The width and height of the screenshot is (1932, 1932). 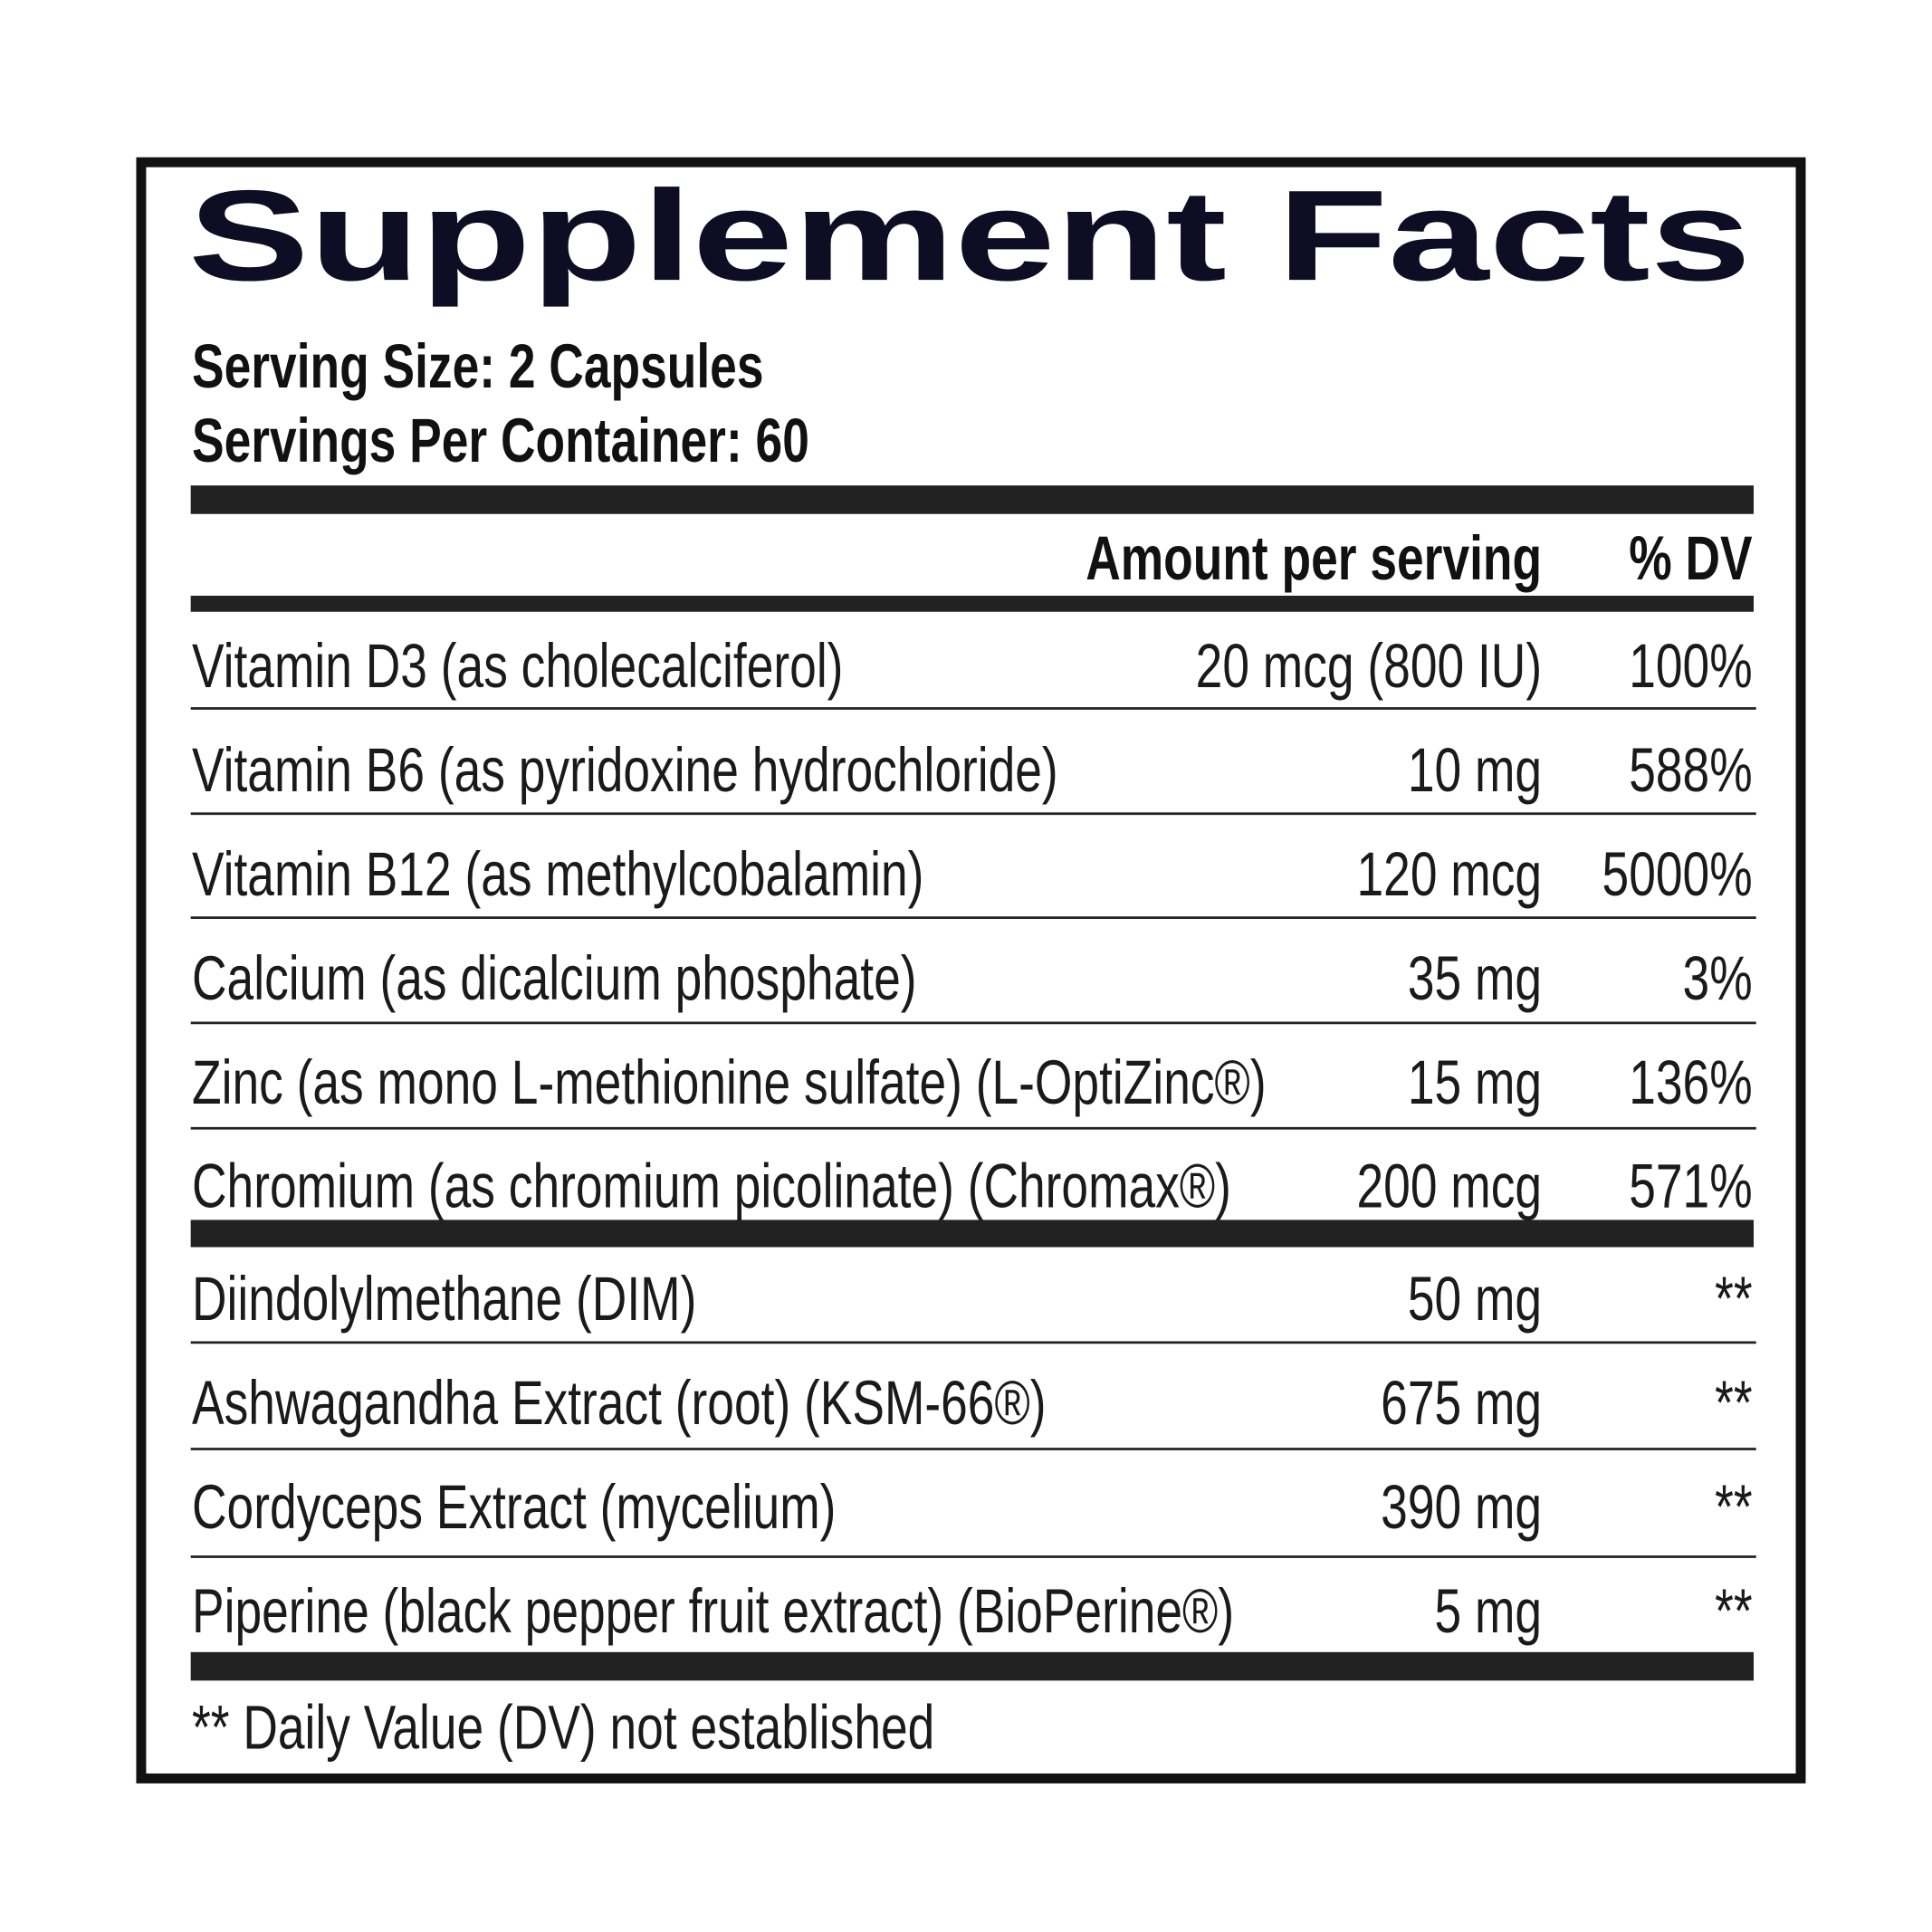 I want to click on daily-value: 100%, so click(x=1690, y=666).